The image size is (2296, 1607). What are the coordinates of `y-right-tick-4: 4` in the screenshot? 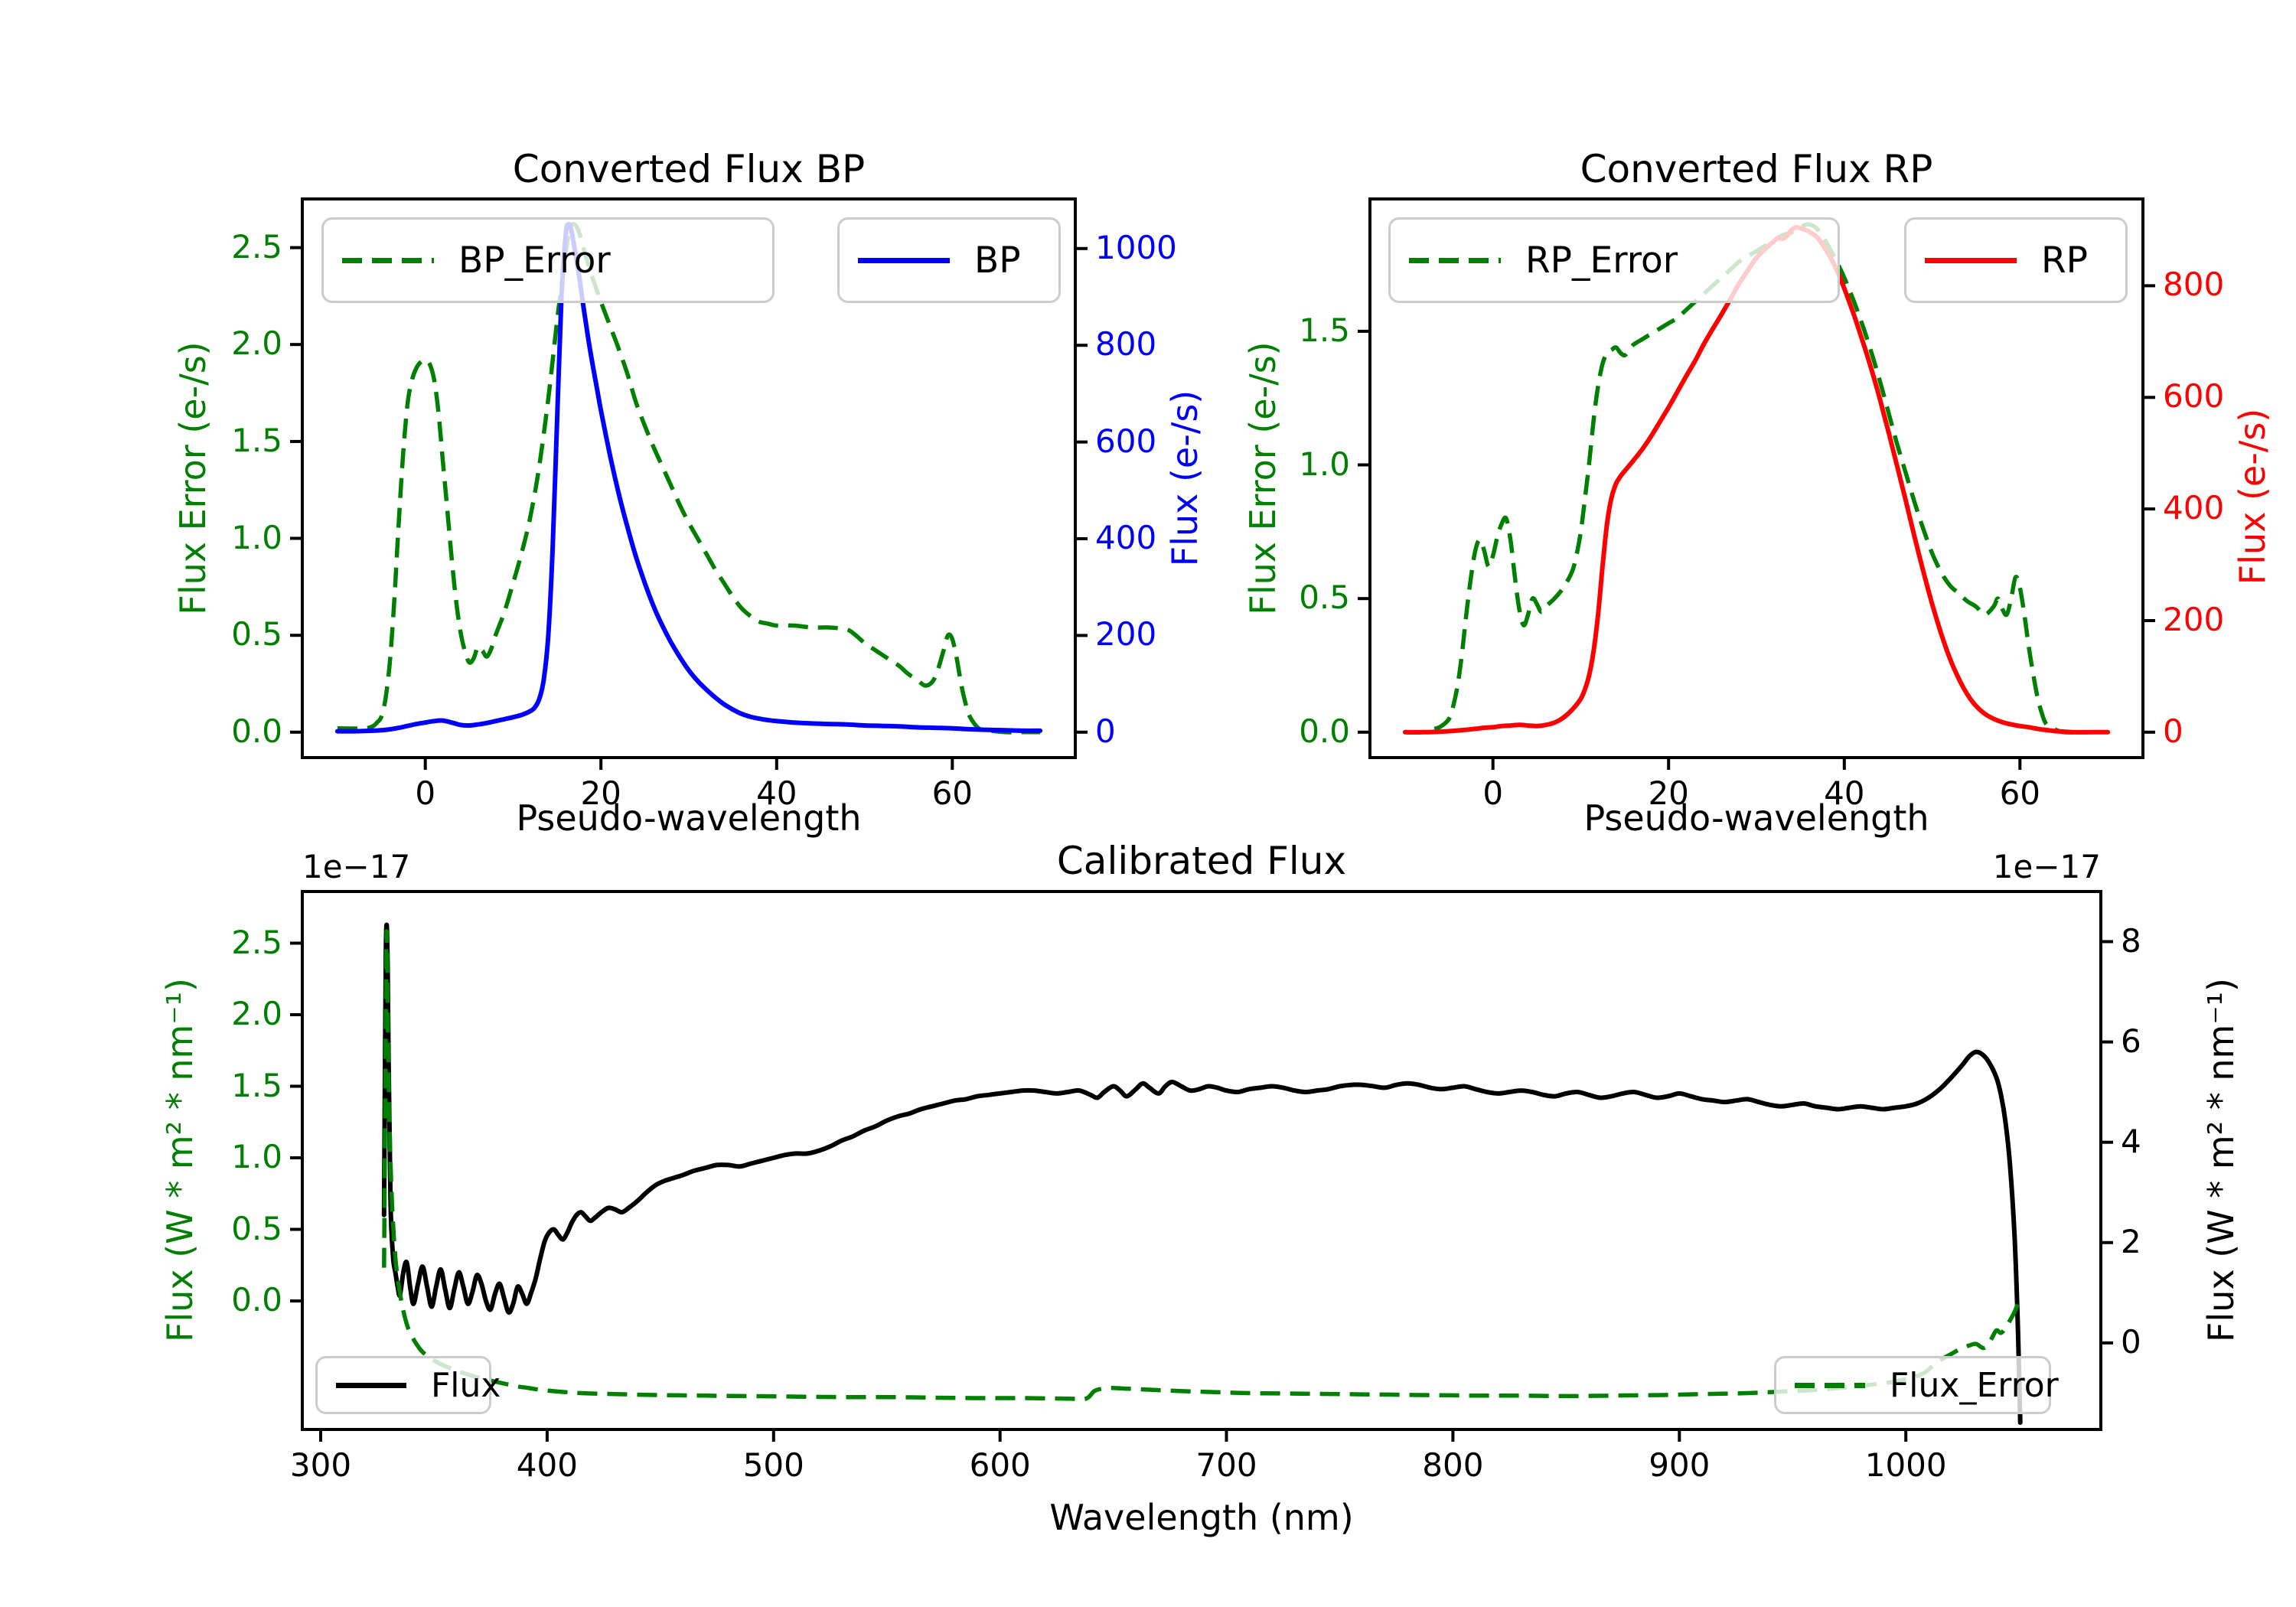 It's located at (2131, 1141).